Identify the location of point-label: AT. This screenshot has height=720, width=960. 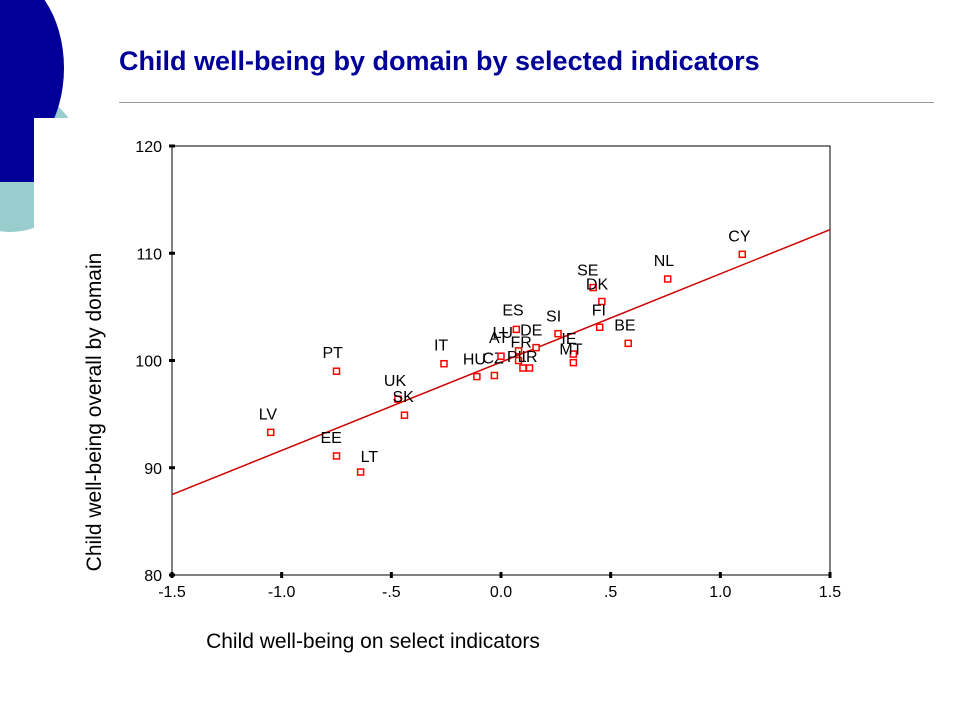
(498, 338).